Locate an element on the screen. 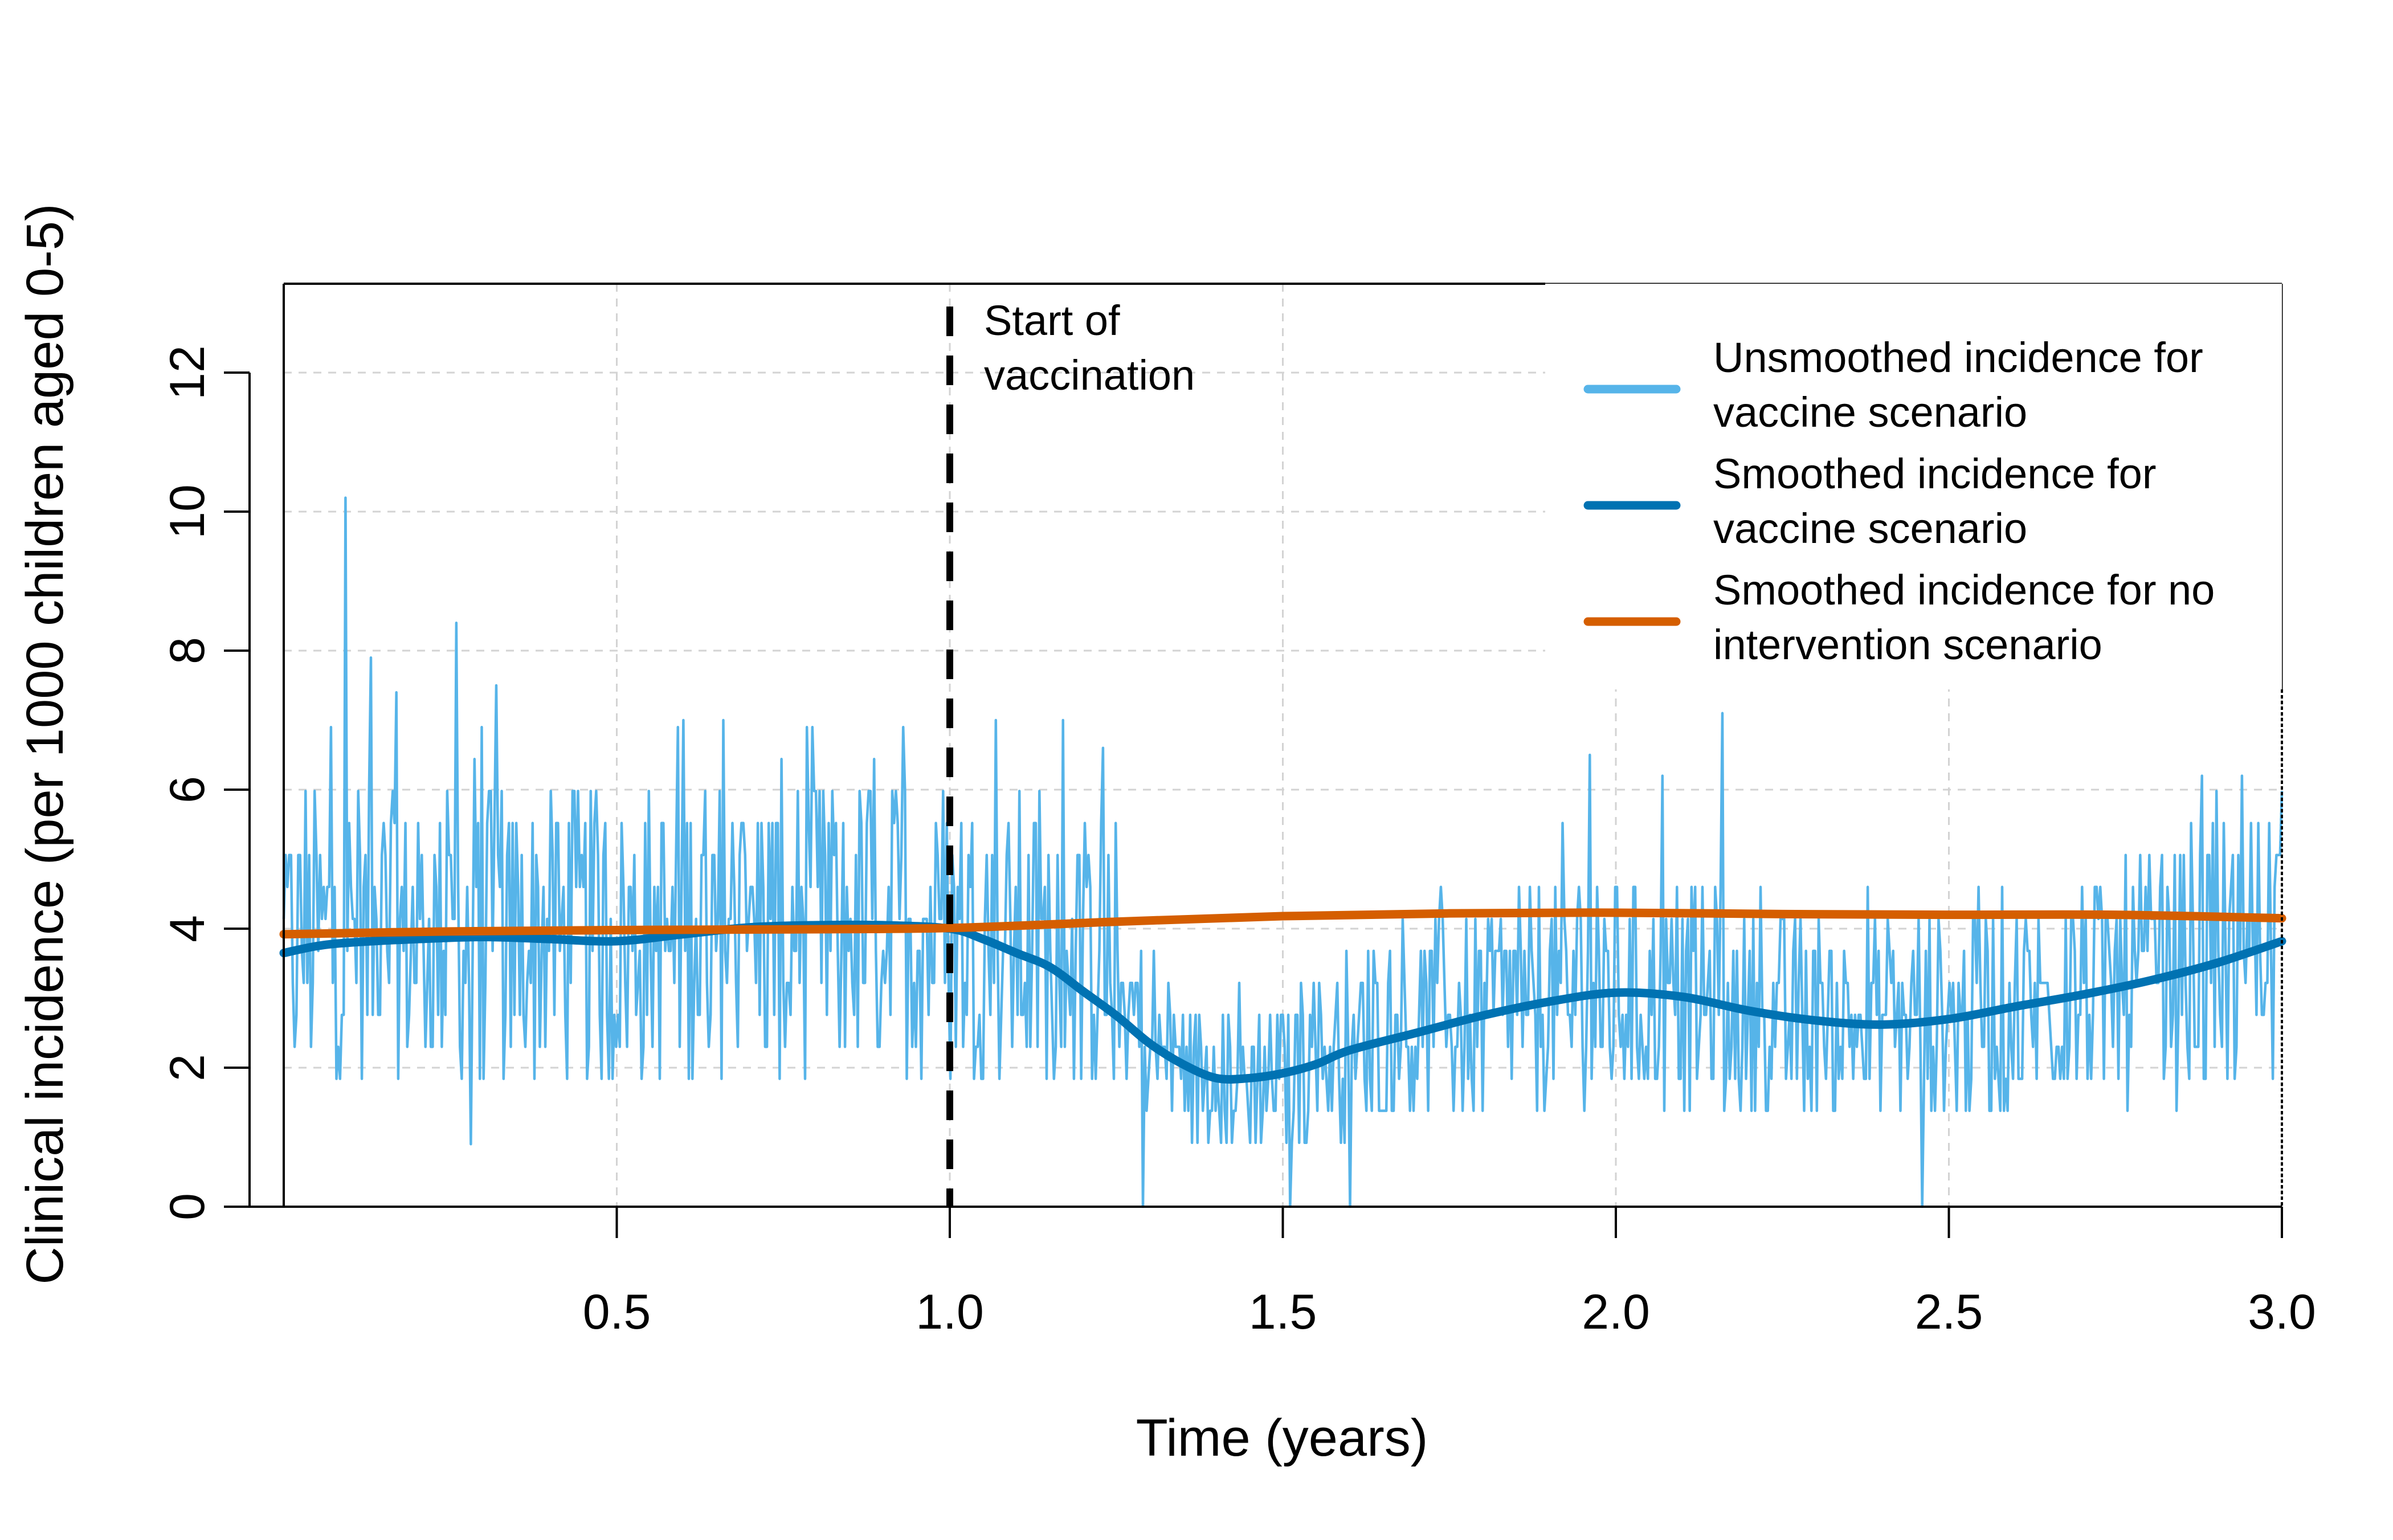 The width and height of the screenshot is (2393, 1540). x-tick-label: 2.5 is located at coordinates (1949, 1312).